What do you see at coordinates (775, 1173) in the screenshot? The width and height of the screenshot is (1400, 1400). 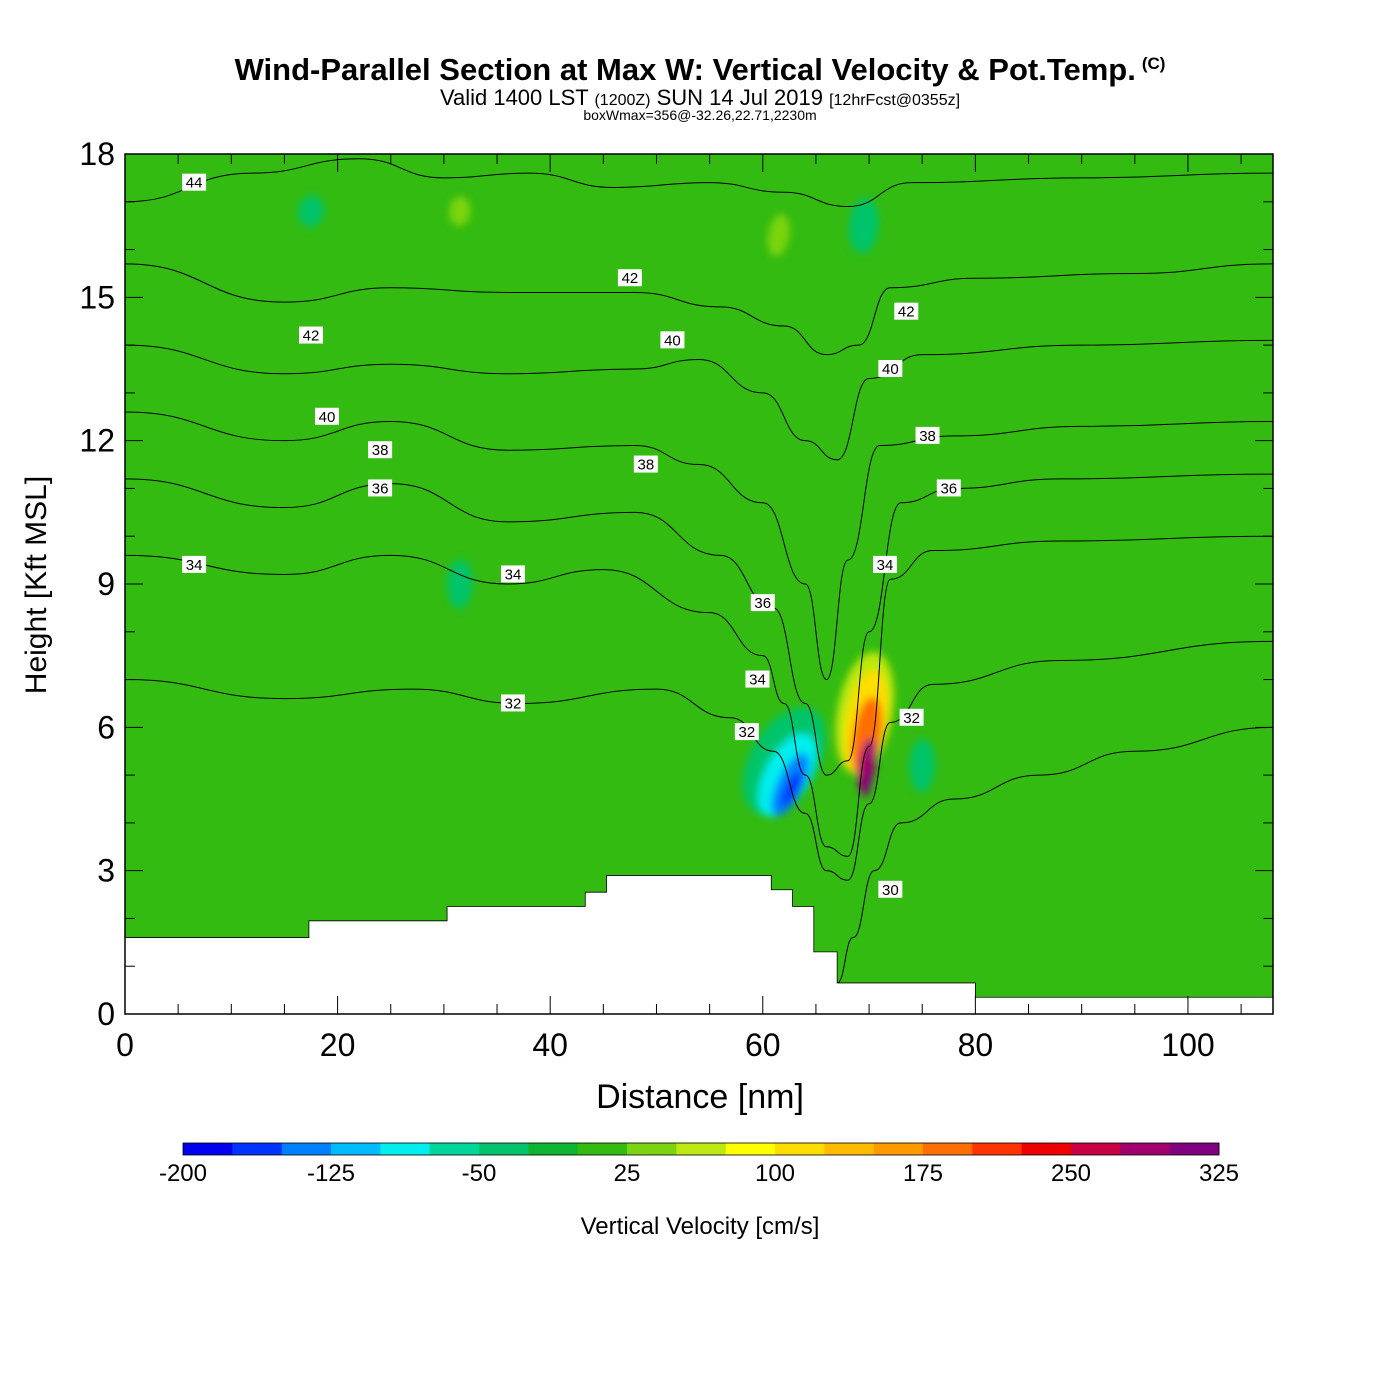 I see `colorbar-tick-label: 100` at bounding box center [775, 1173].